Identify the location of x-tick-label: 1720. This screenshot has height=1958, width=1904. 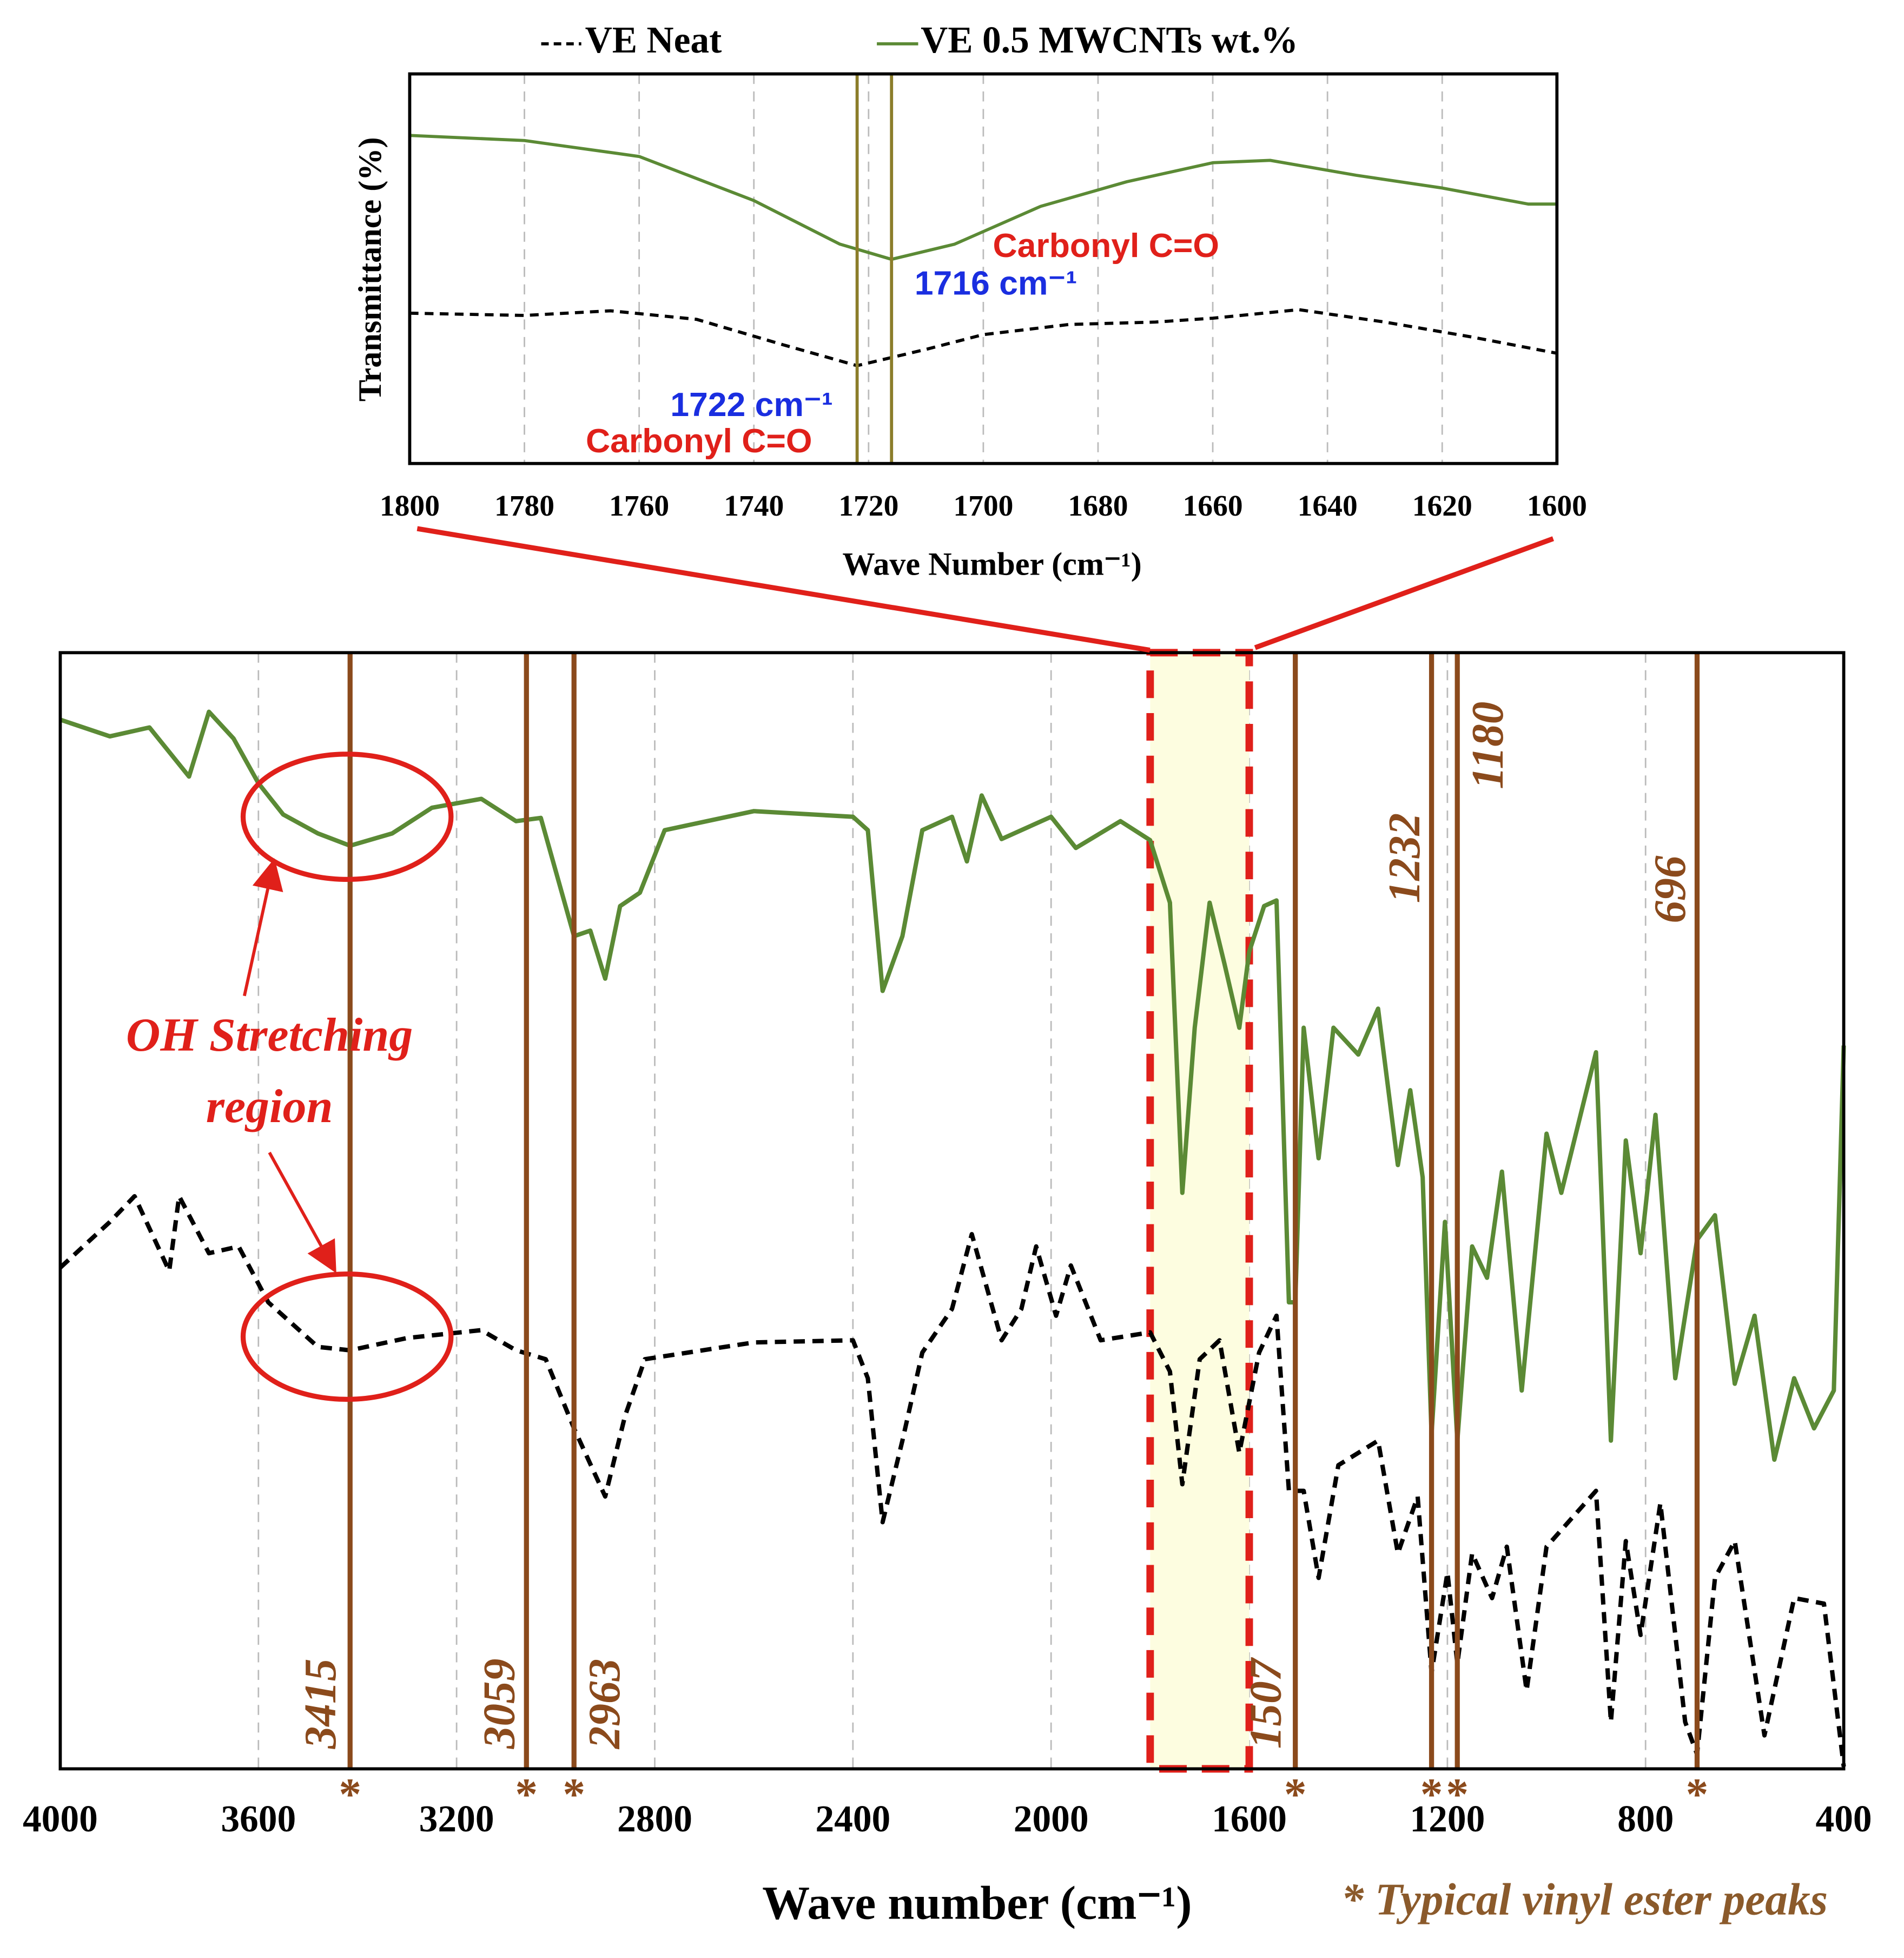
(868, 506).